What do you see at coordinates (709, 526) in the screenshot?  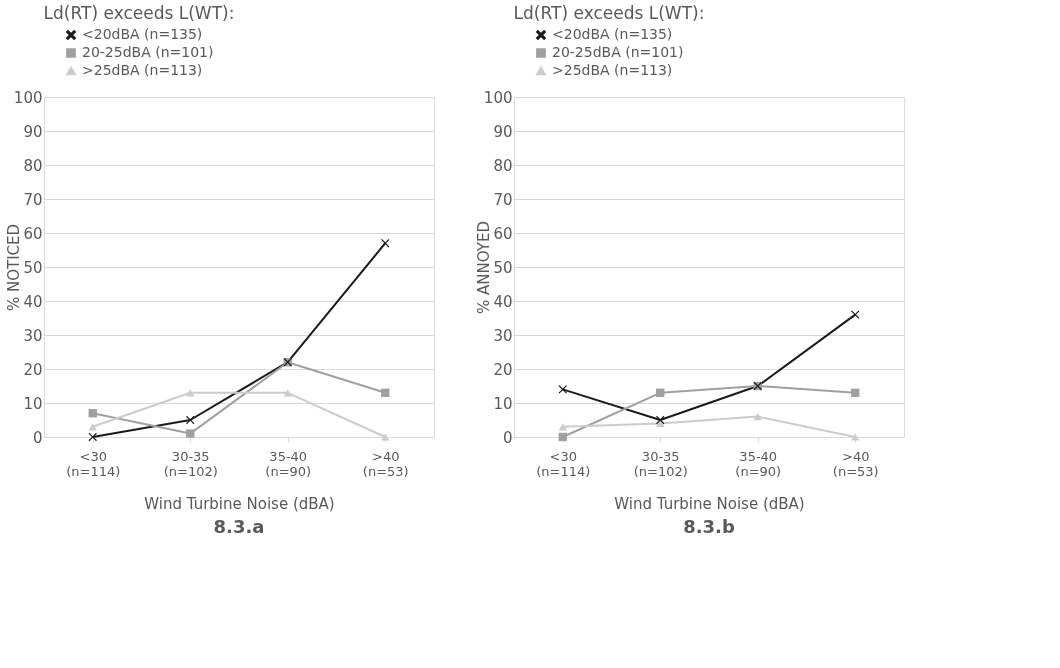 I see `text: 8.3.b` at bounding box center [709, 526].